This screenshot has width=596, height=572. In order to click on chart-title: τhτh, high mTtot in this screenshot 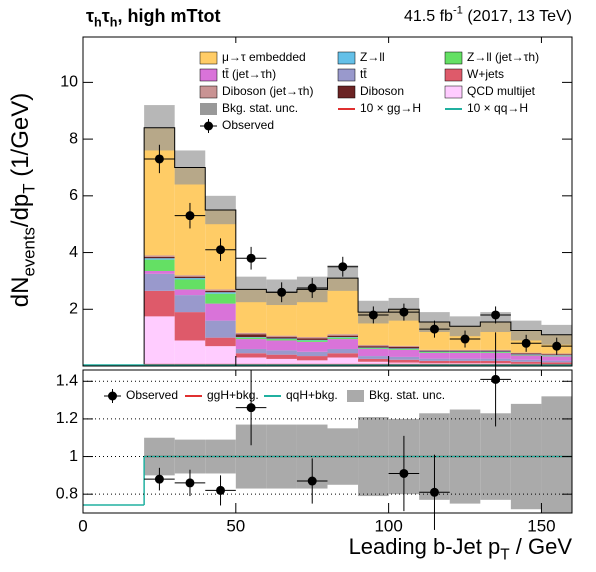, I will do `click(153, 18)`.